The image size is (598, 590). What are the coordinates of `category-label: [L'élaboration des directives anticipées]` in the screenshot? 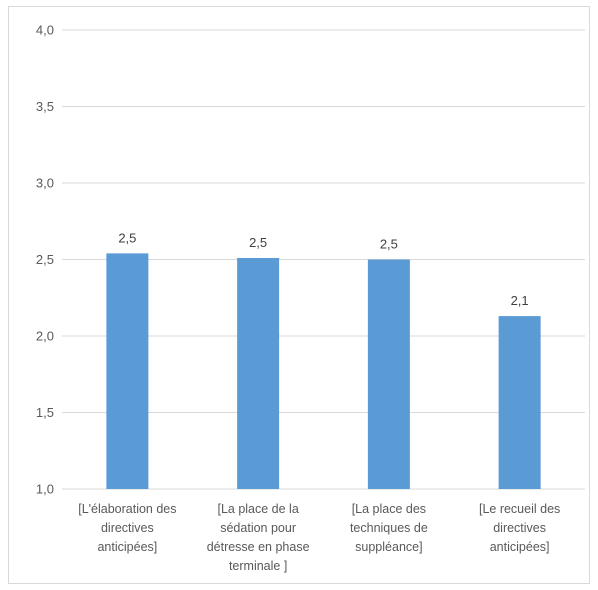 It's located at (127, 528).